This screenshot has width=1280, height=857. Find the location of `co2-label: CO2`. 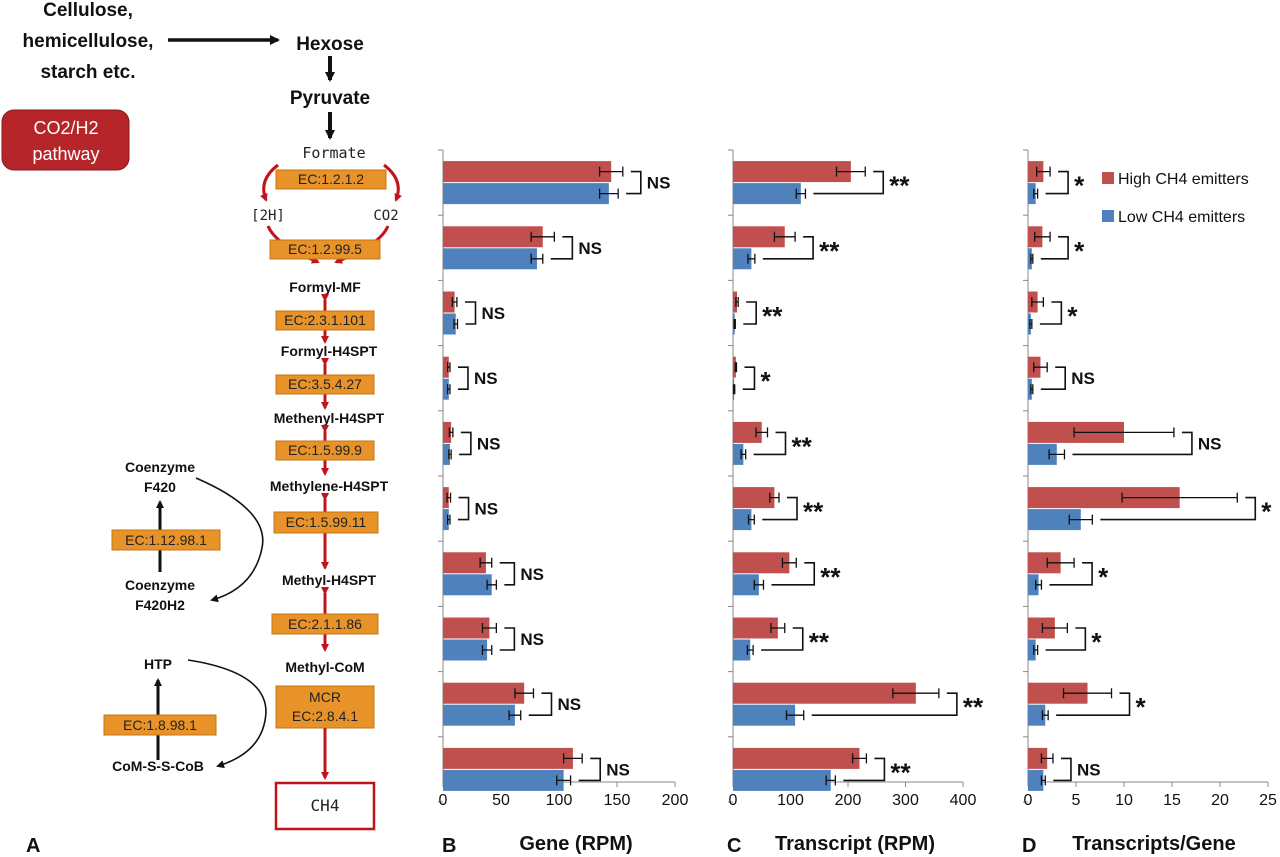

co2-label: CO2 is located at coordinates (385, 216).